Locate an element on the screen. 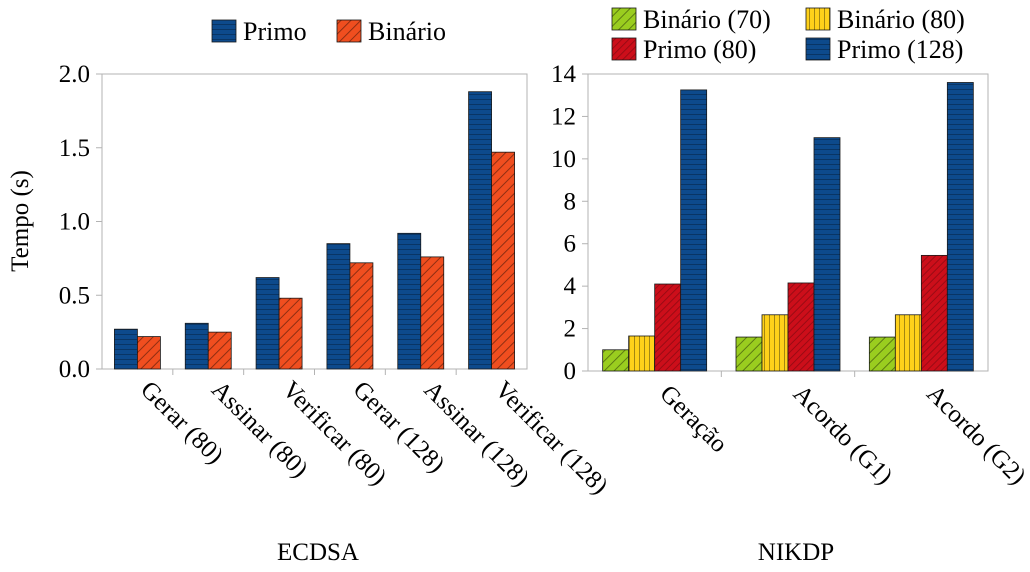 The height and width of the screenshot is (572, 1030). y-tick-label: 0 is located at coordinates (570, 371).